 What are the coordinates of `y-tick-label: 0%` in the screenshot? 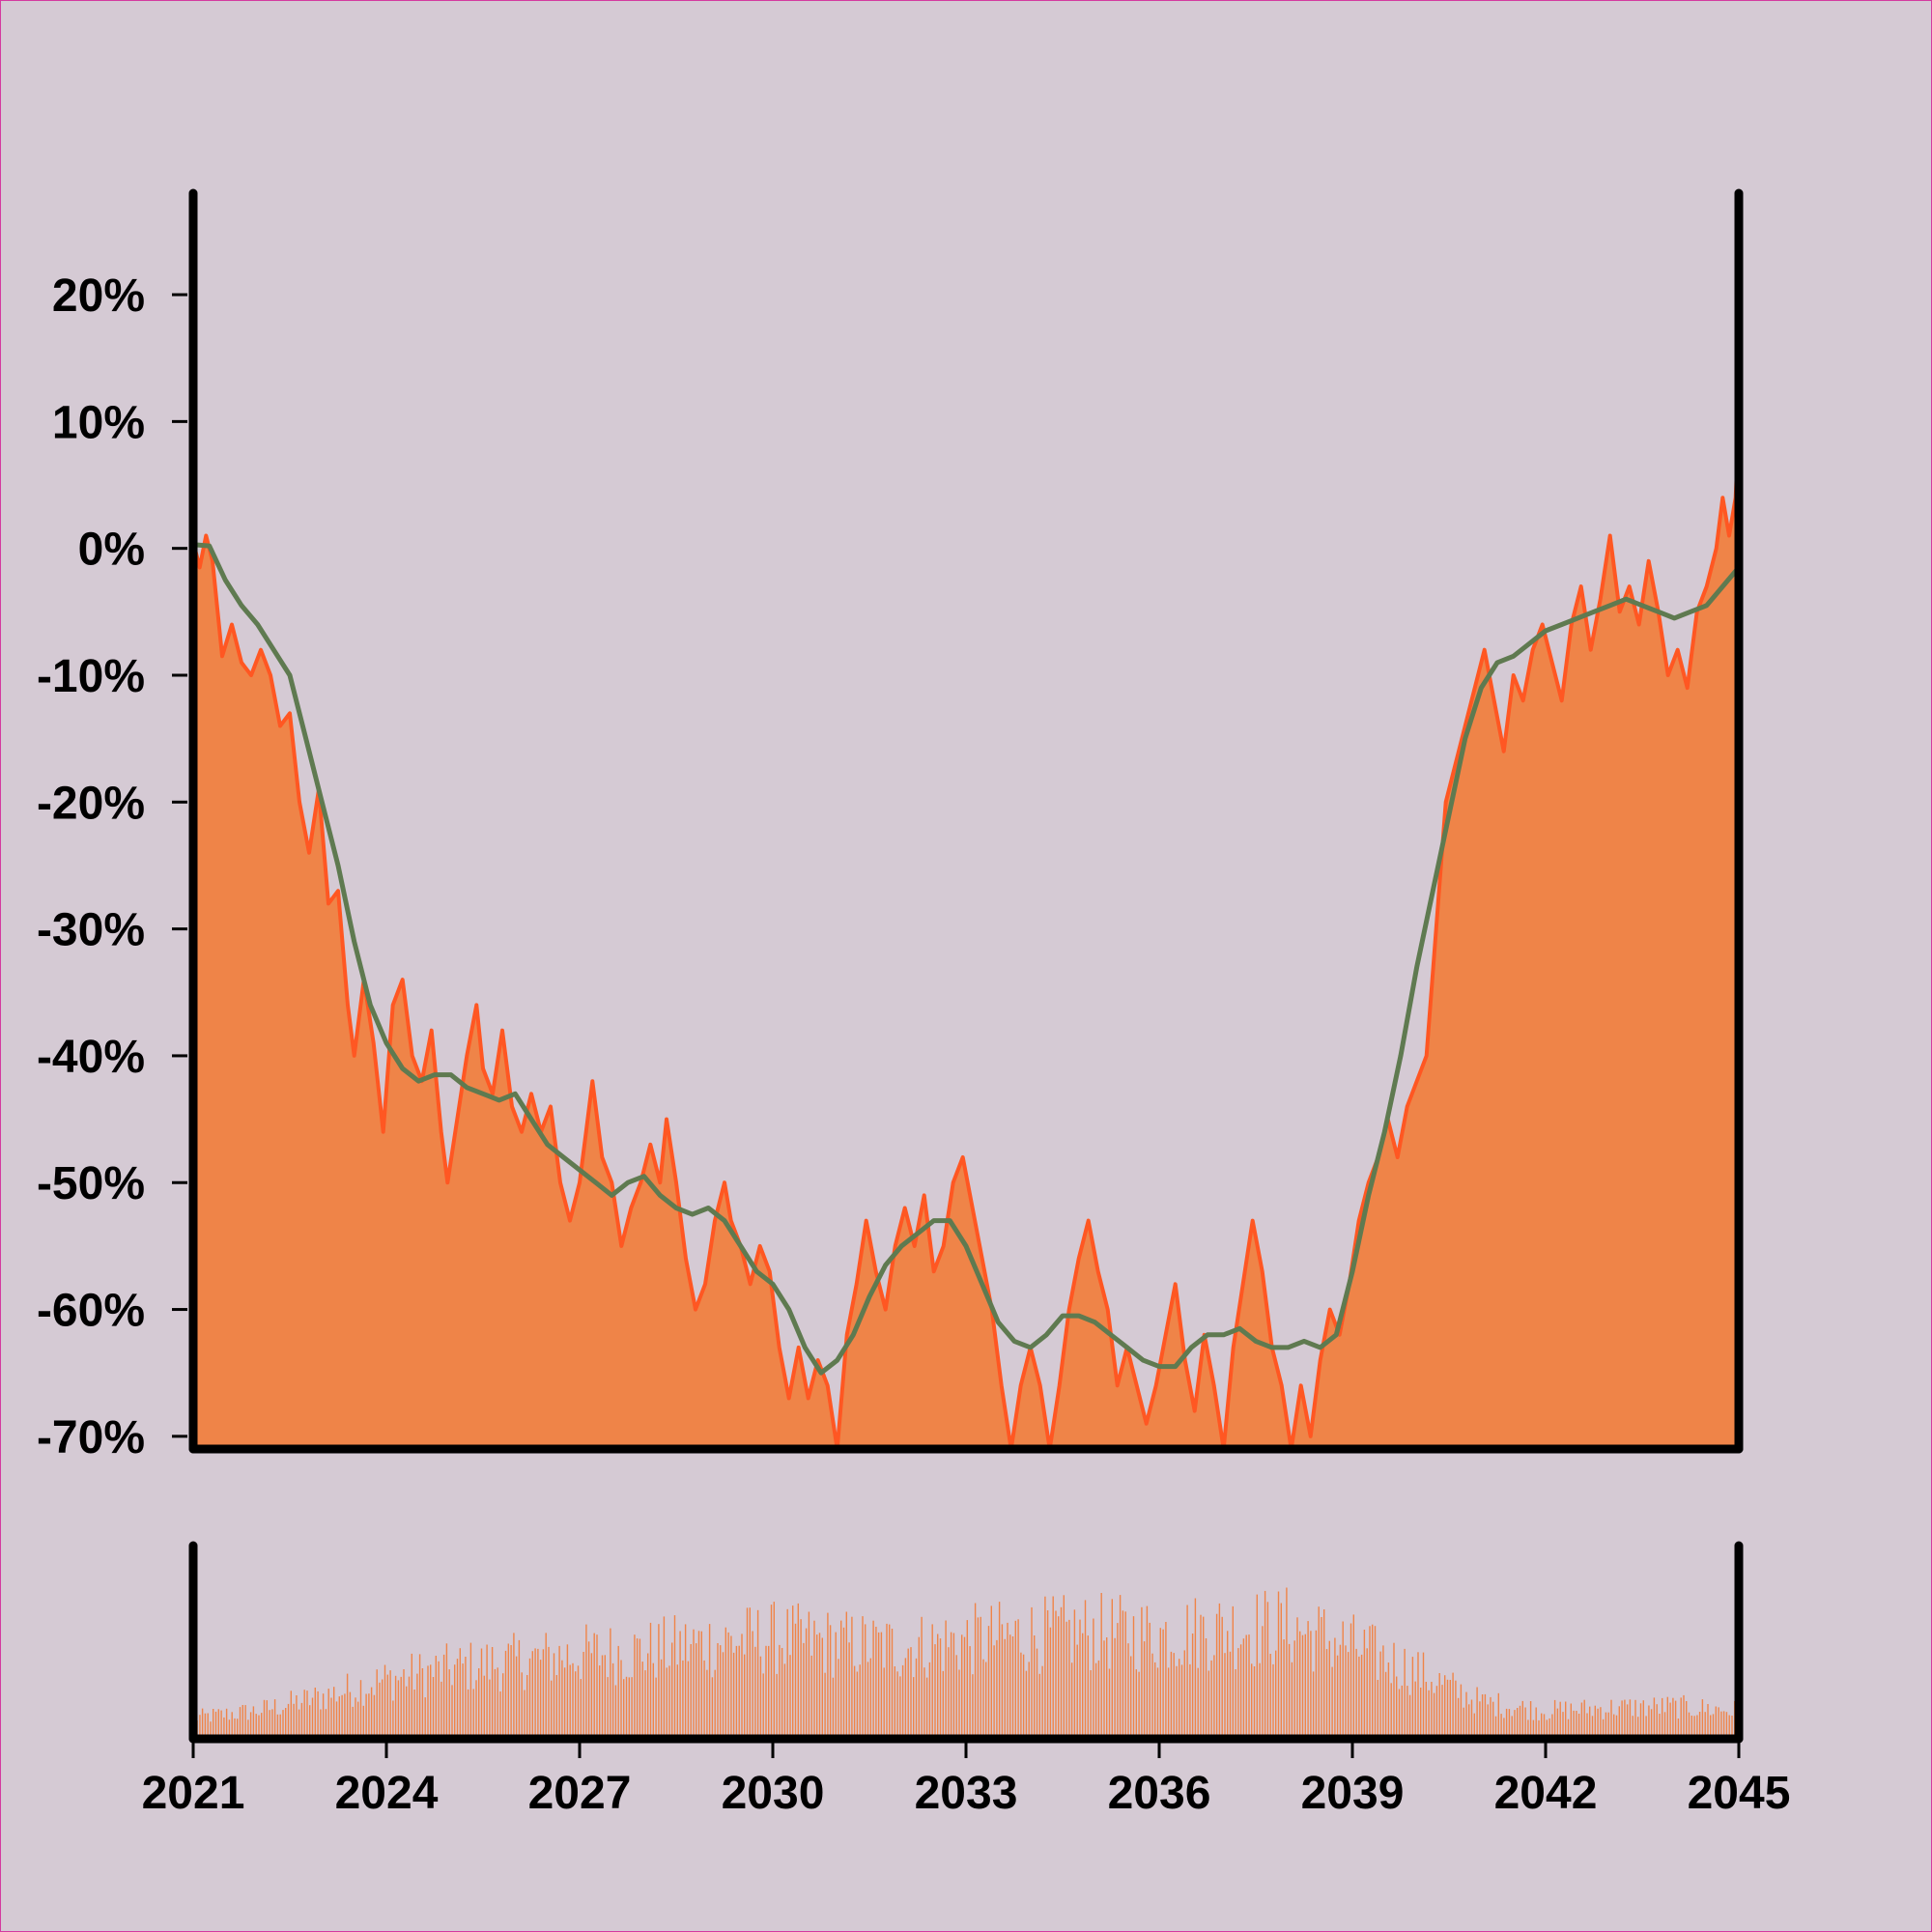 It's located at (111, 550).